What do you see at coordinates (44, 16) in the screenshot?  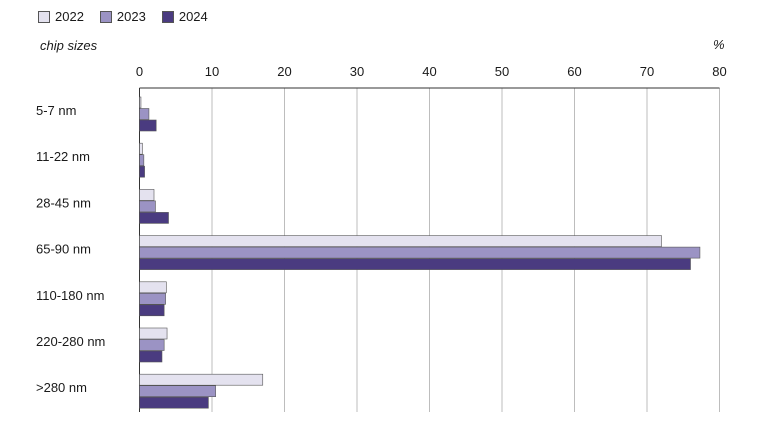 I see `legend-swatch-2022` at bounding box center [44, 16].